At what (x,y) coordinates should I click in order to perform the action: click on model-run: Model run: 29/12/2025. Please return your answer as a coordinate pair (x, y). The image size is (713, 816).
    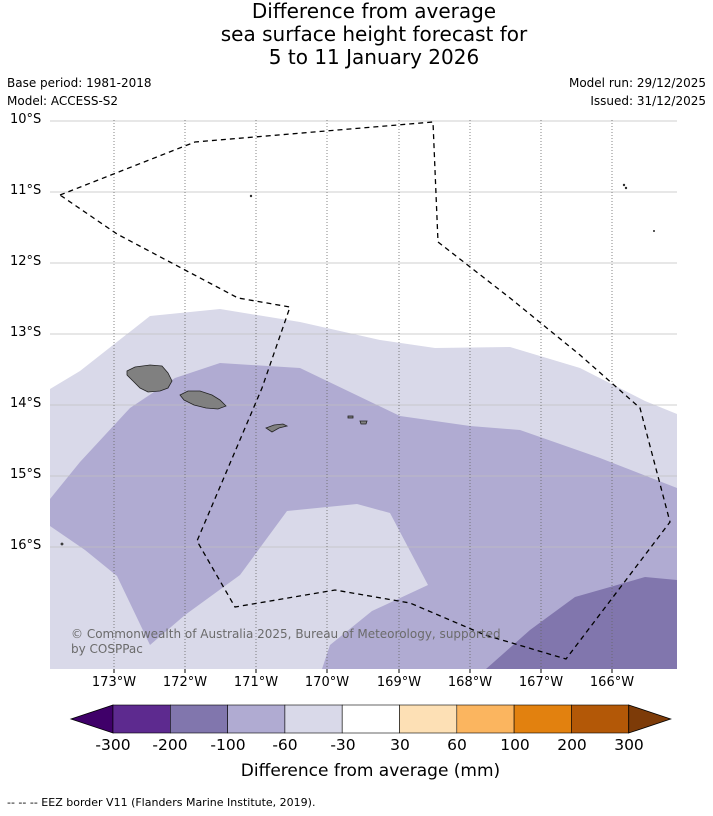
    Looking at the image, I should click on (637, 83).